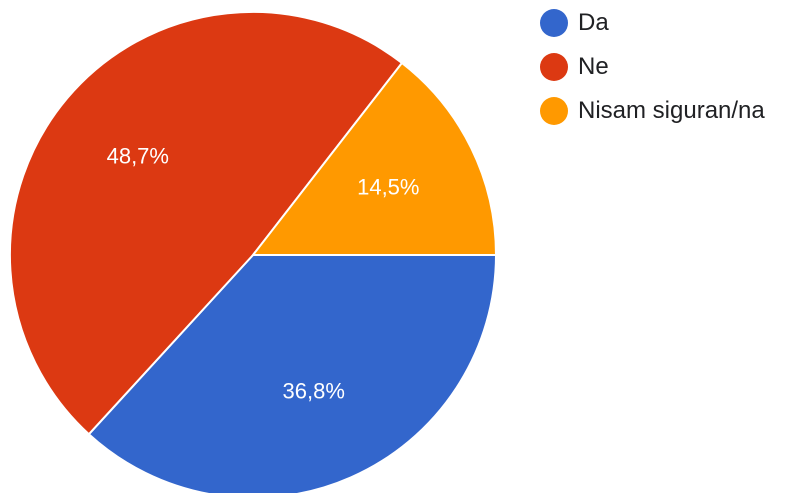 The image size is (800, 493). I want to click on legend-swatch-nisam-siguran, so click(554, 111).